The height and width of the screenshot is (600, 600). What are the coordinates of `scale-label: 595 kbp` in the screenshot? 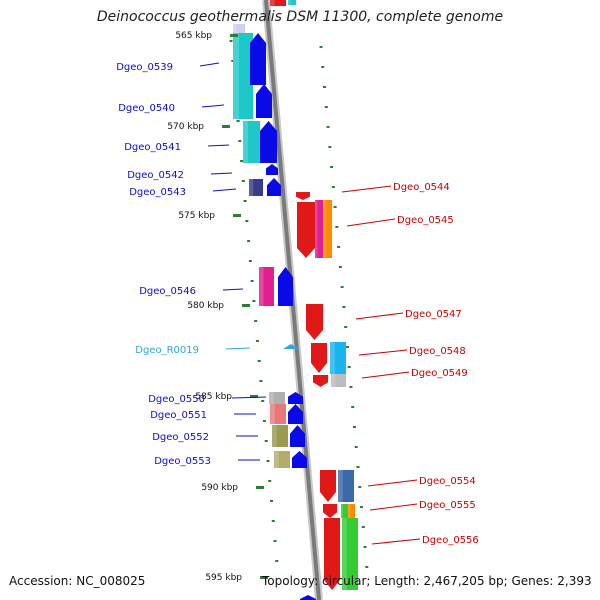 It's located at (223, 578).